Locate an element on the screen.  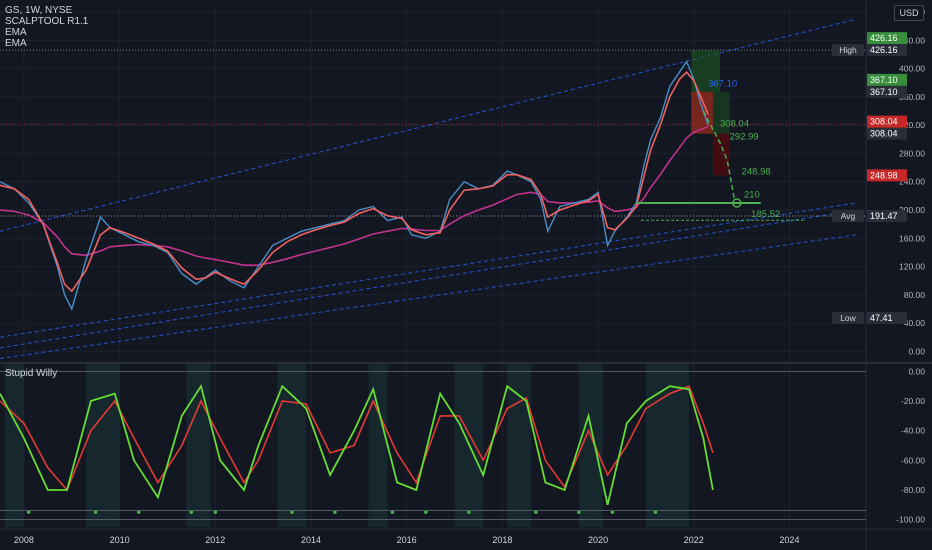
price-tick-label: 40.00 is located at coordinates (915, 323).